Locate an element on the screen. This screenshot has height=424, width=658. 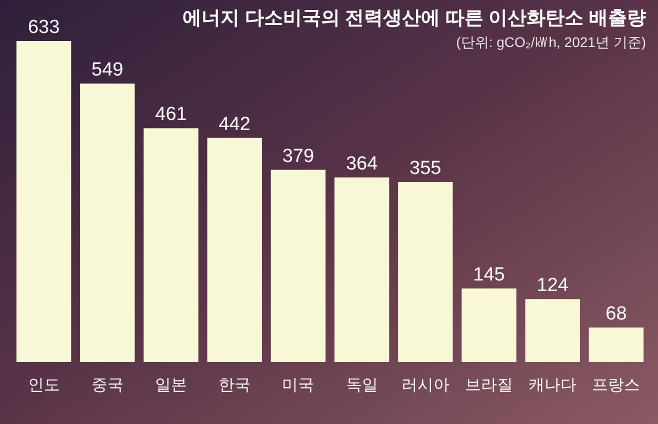
subtitle: (단위: gCO₂/㎾h, 2021년 기준) is located at coordinates (551, 42).